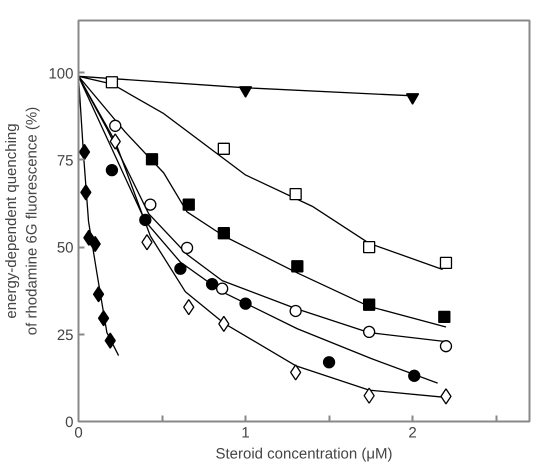 The height and width of the screenshot is (465, 533). I want to click on x-tick-label: 1, so click(245, 433).